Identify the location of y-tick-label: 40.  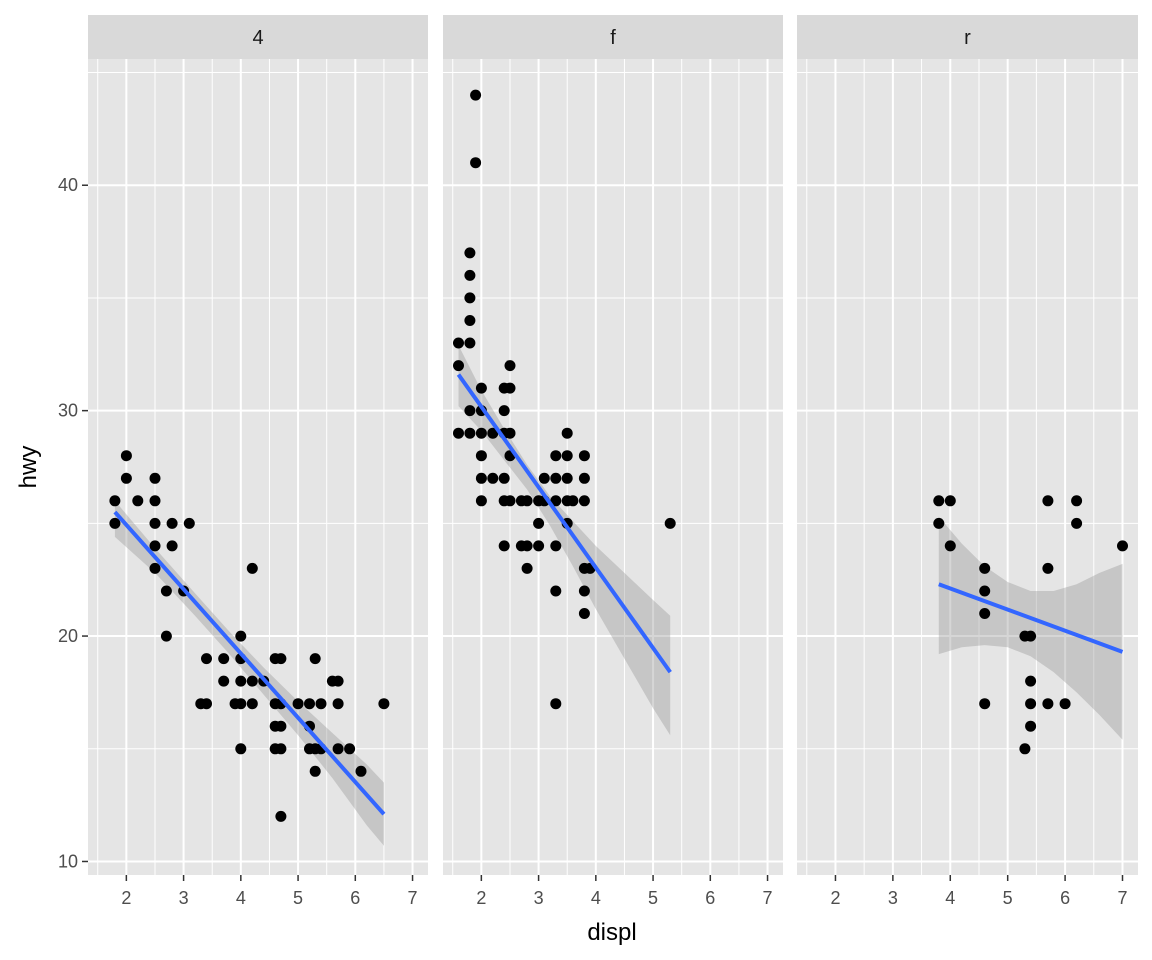
(68, 185).